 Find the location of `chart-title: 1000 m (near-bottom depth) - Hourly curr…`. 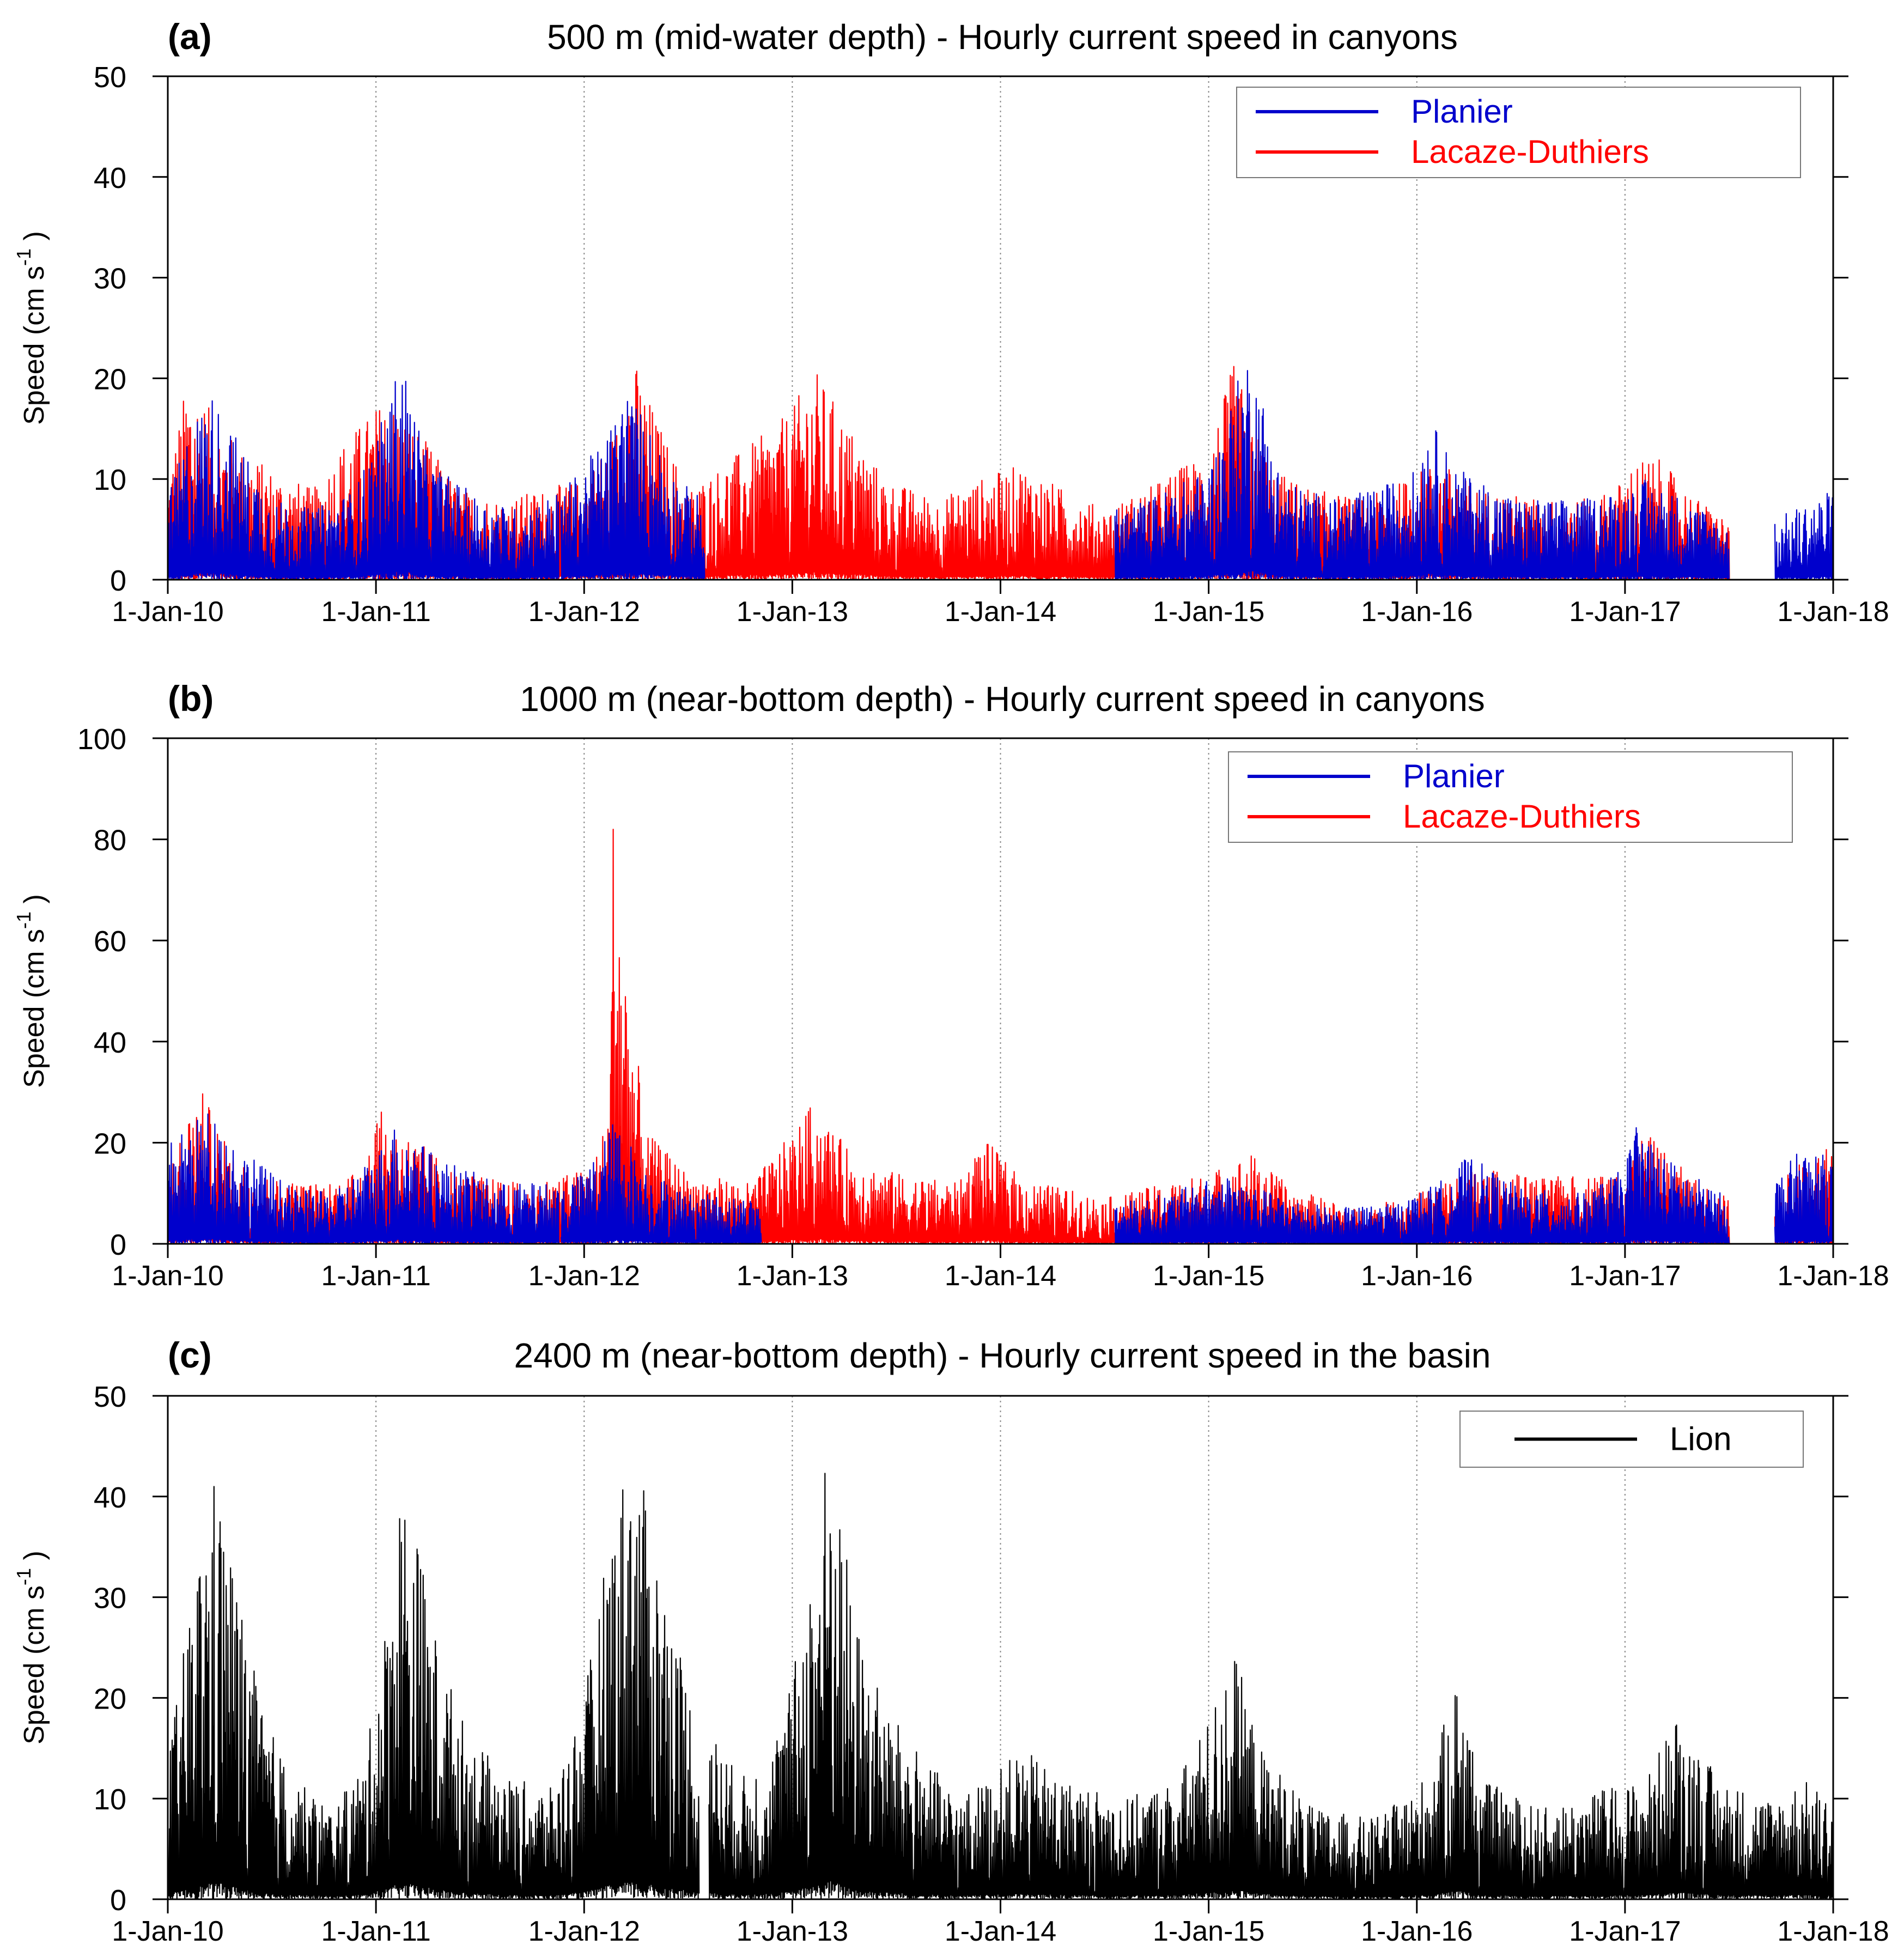

chart-title: 1000 m (near-bottom depth) - Hourly curr… is located at coordinates (1002, 699).